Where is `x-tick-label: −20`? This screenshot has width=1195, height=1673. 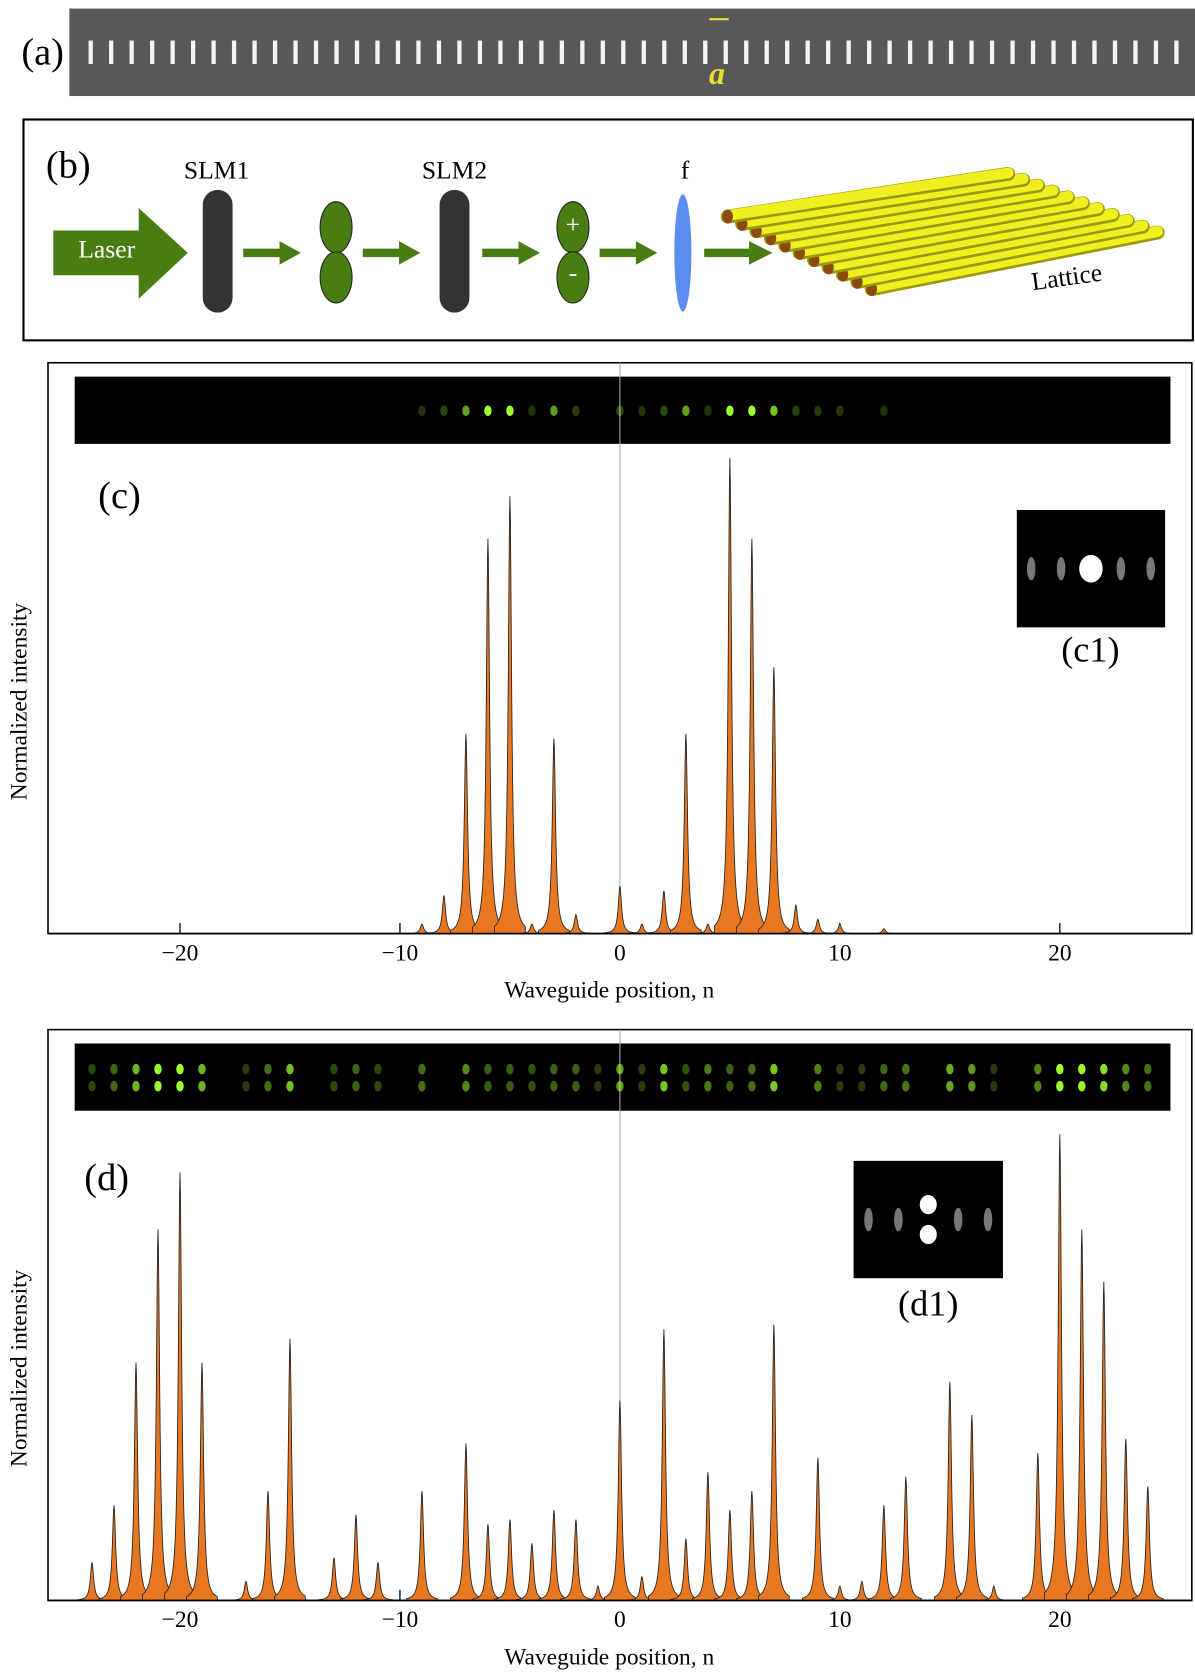 x-tick-label: −20 is located at coordinates (180, 953).